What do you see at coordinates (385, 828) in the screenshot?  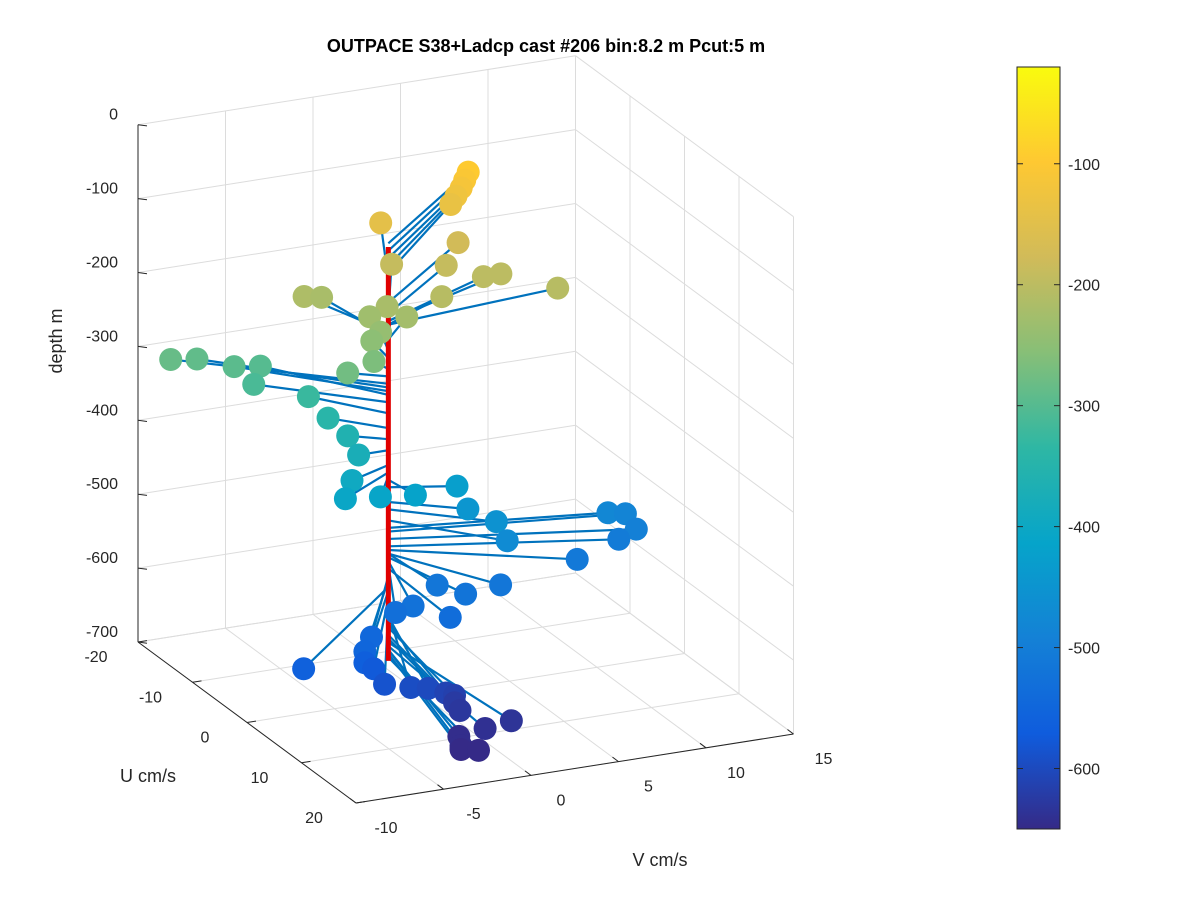 I see `x-tick-label: -10` at bounding box center [385, 828].